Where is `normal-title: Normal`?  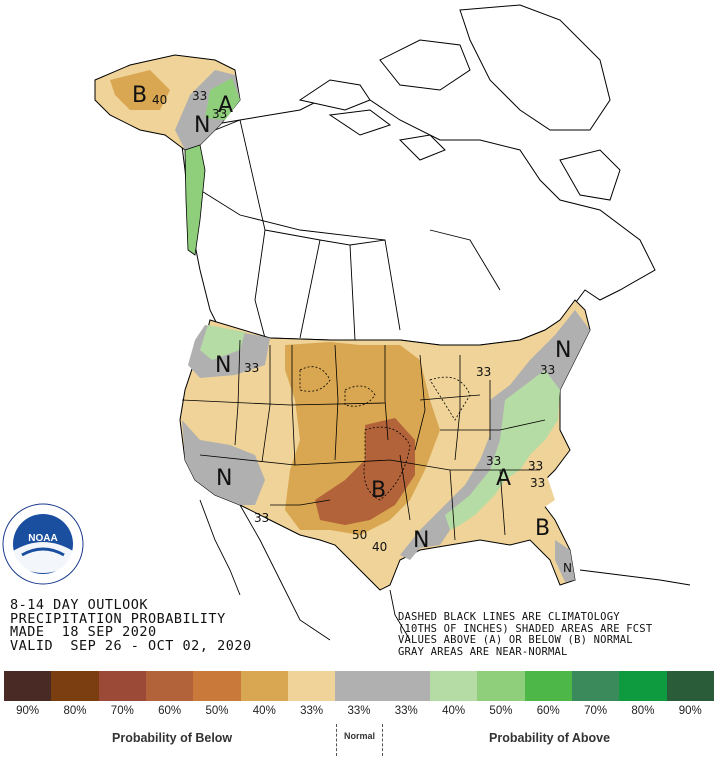 normal-title: Normal is located at coordinates (359, 736).